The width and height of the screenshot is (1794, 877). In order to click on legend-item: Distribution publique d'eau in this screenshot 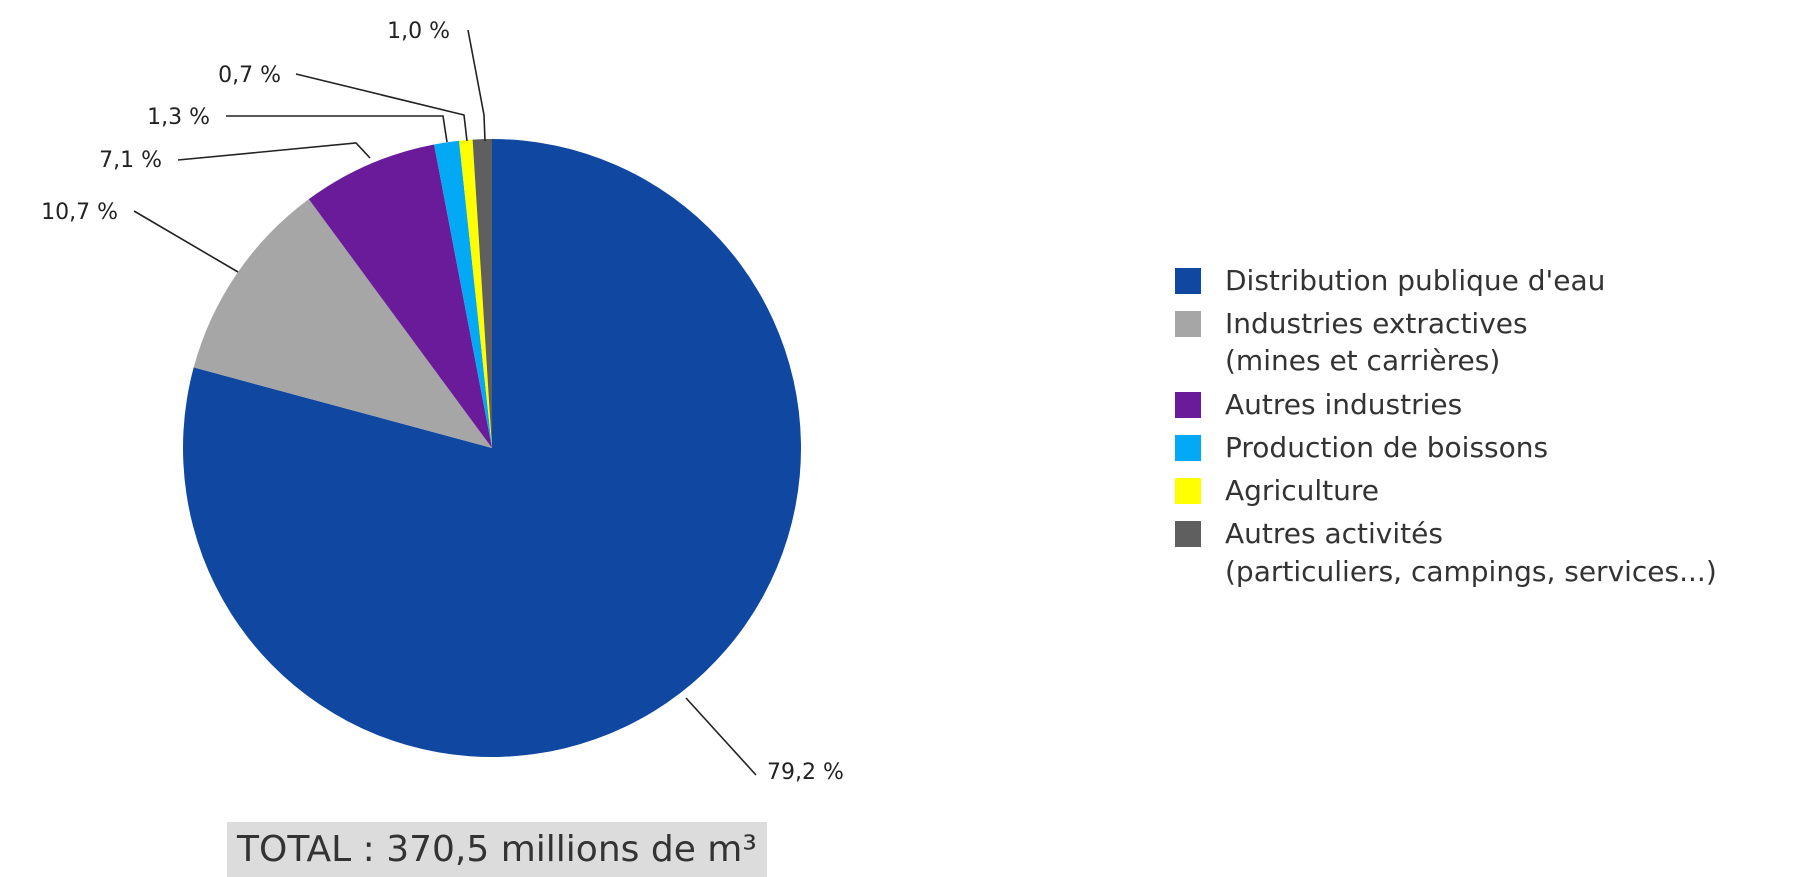, I will do `click(1446, 280)`.